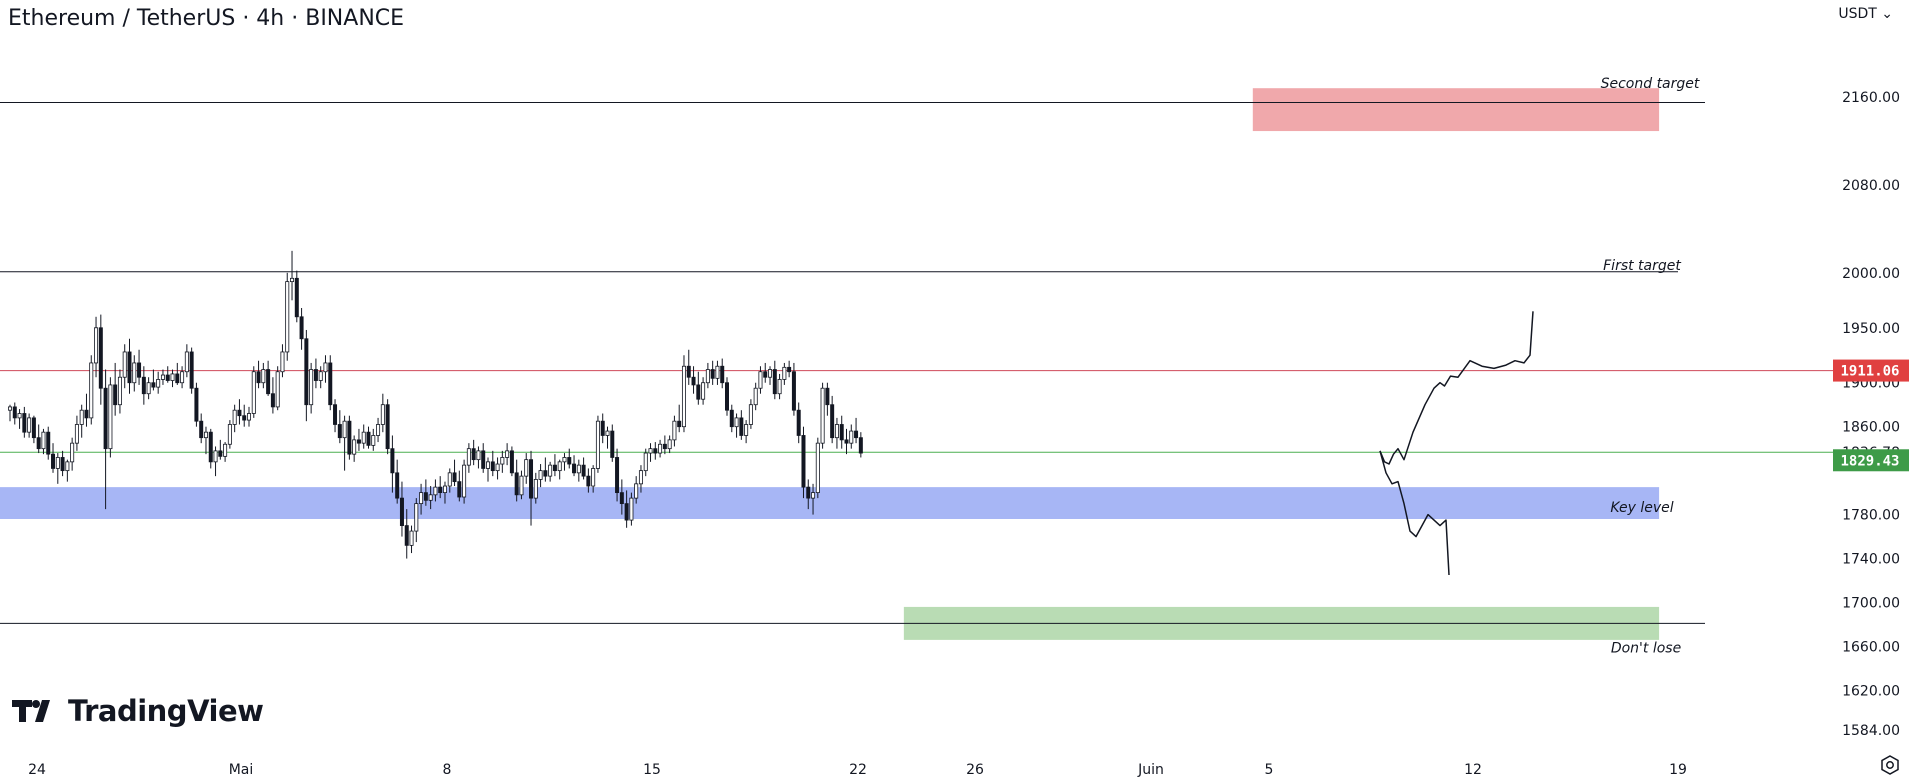  What do you see at coordinates (1890, 765) in the screenshot?
I see `settings-icon` at bounding box center [1890, 765].